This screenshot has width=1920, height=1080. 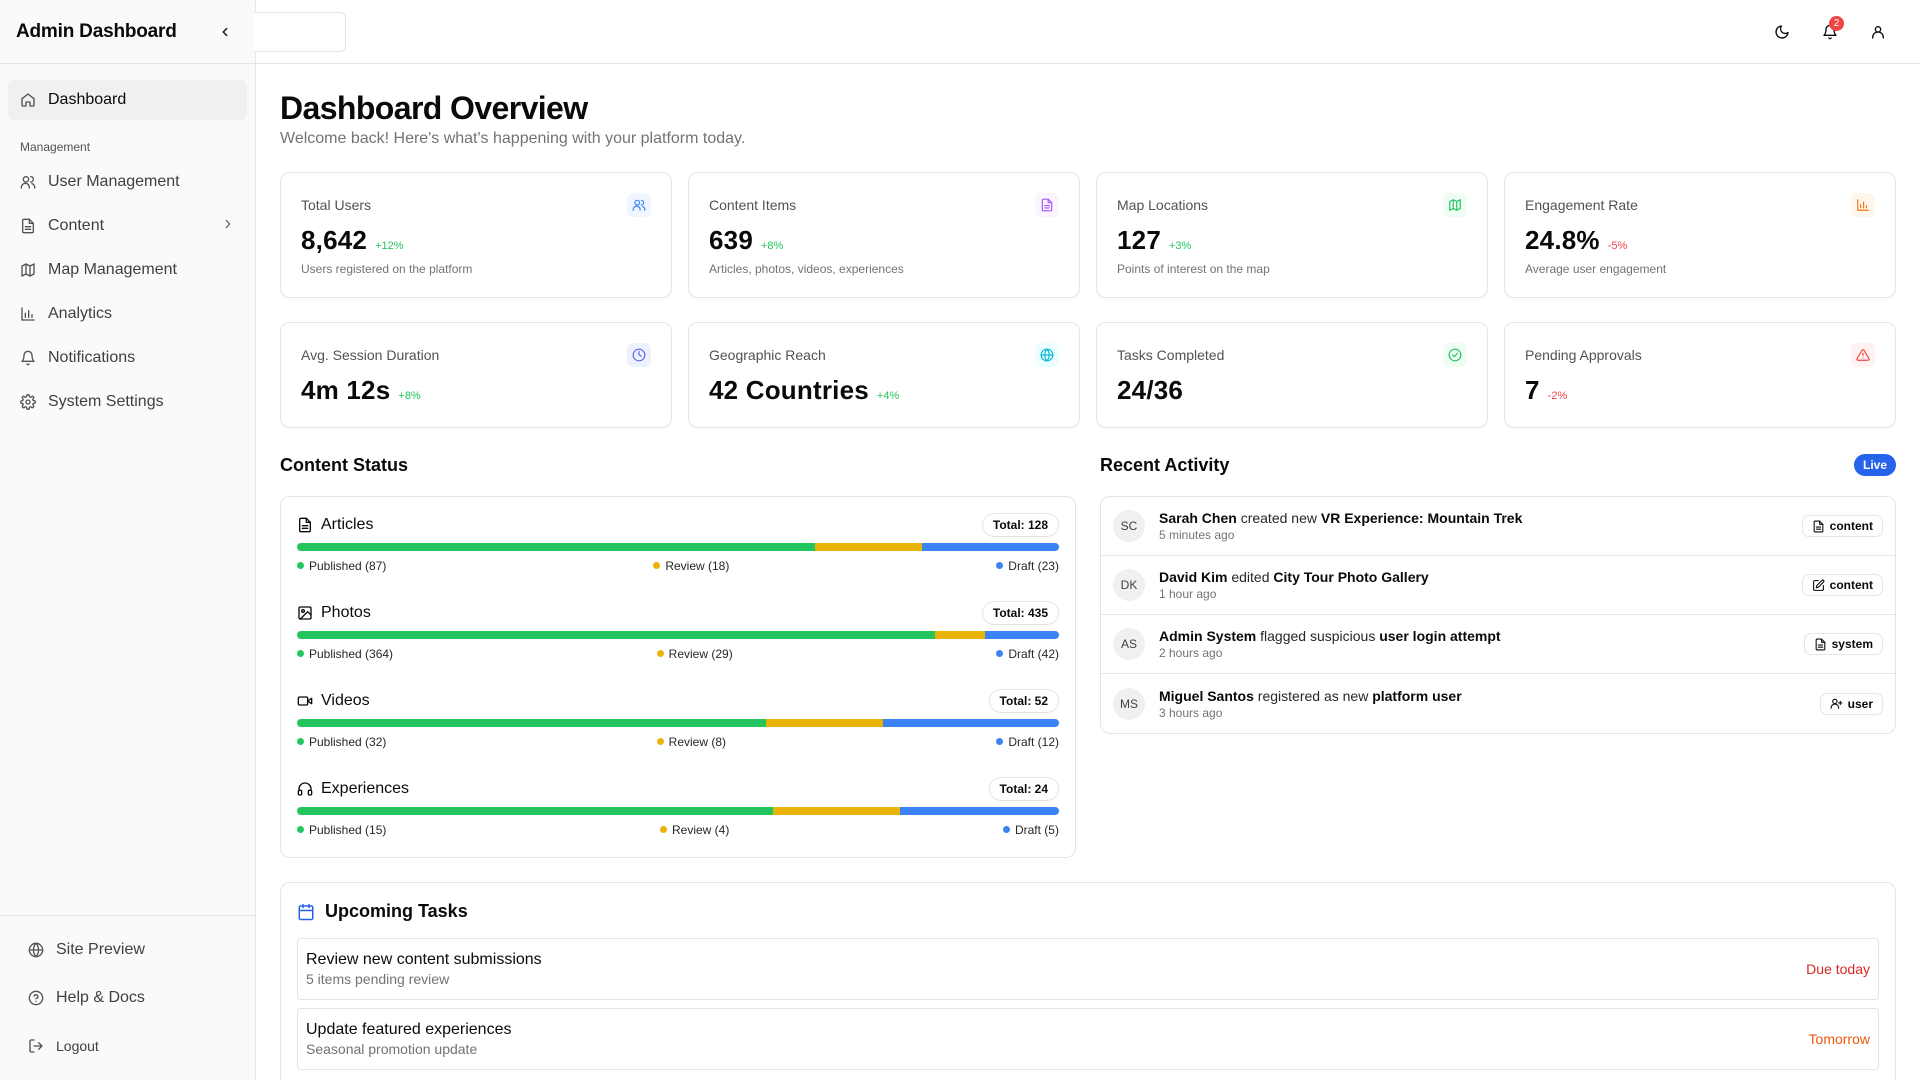 I want to click on section-title: Content Status, so click(x=344, y=464).